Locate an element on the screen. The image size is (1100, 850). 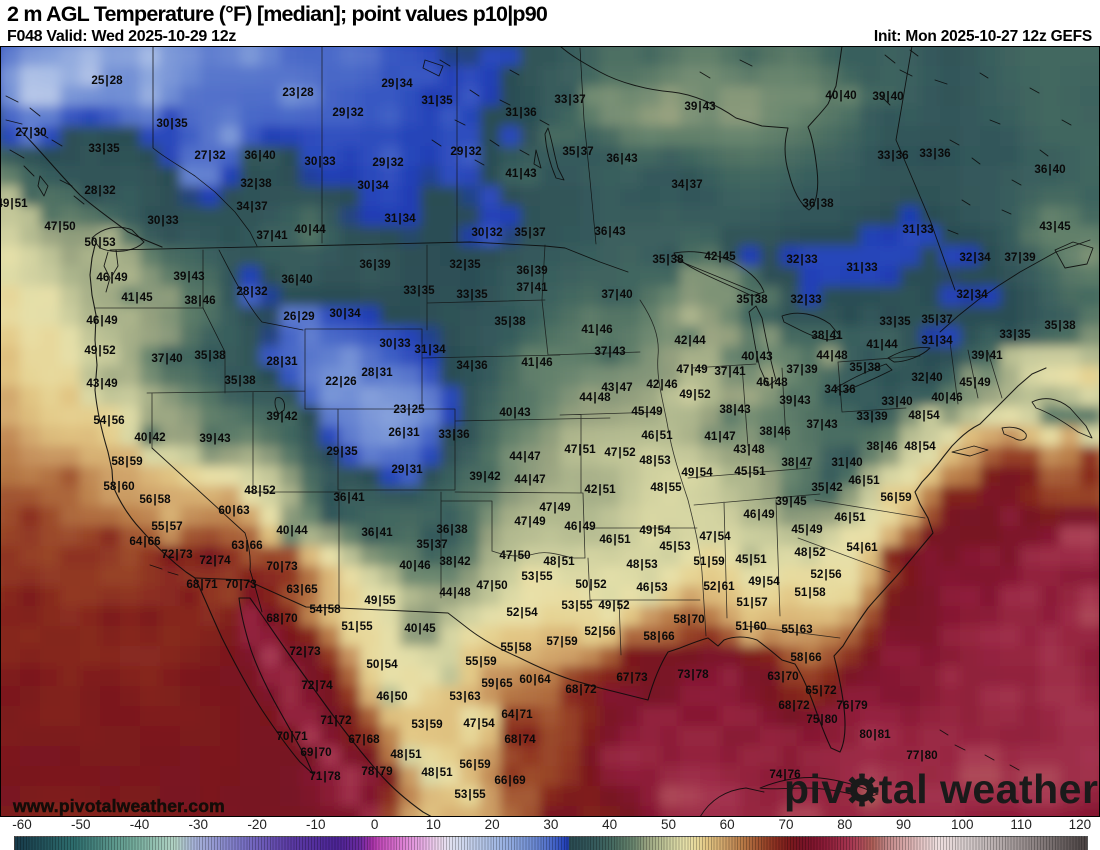
svg-text: 42|51 is located at coordinates (600, 489).